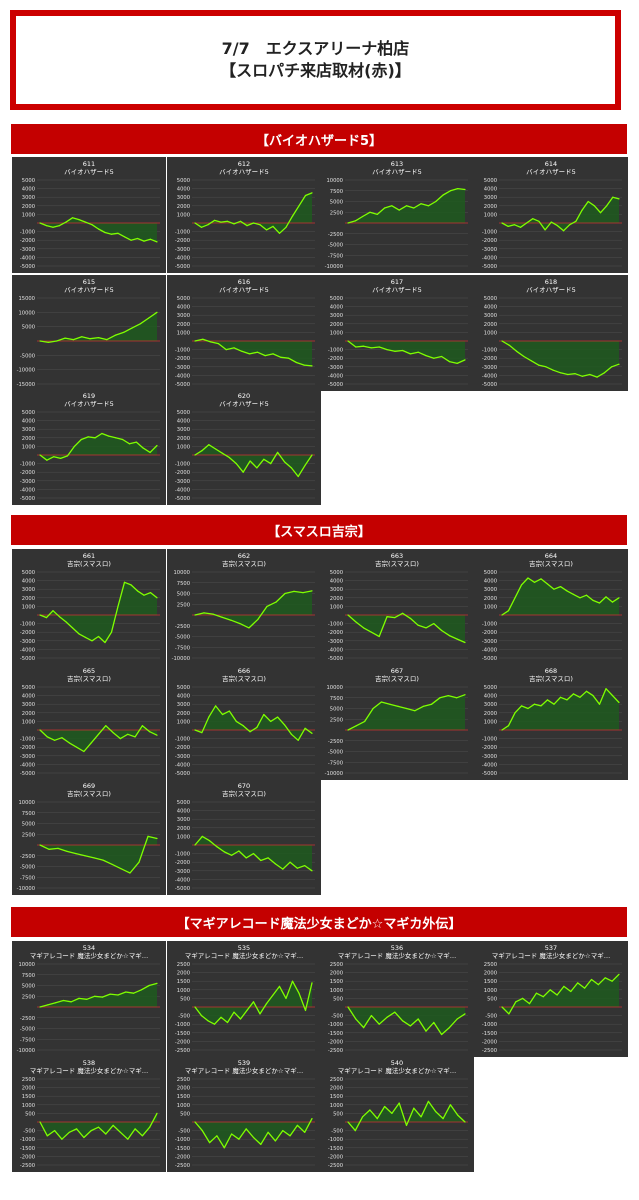 The image size is (639, 1200). I want to click on y-tick-label: 7500, so click(336, 192).